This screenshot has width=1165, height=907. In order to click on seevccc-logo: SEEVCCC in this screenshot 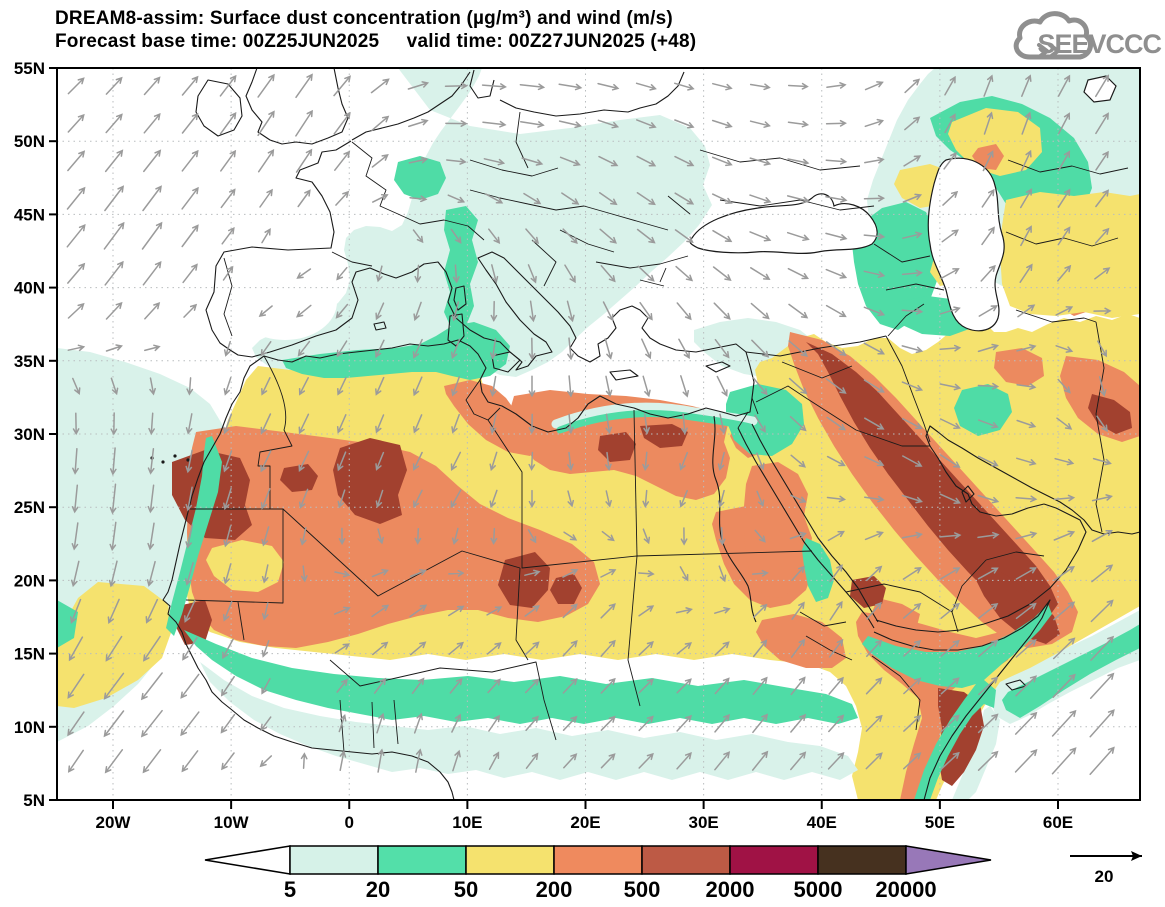, I will do `click(1088, 35)`.